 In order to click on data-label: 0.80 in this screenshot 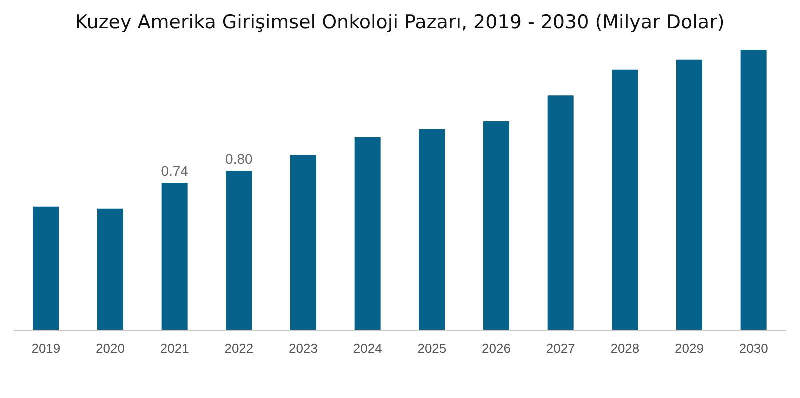, I will do `click(240, 159)`.